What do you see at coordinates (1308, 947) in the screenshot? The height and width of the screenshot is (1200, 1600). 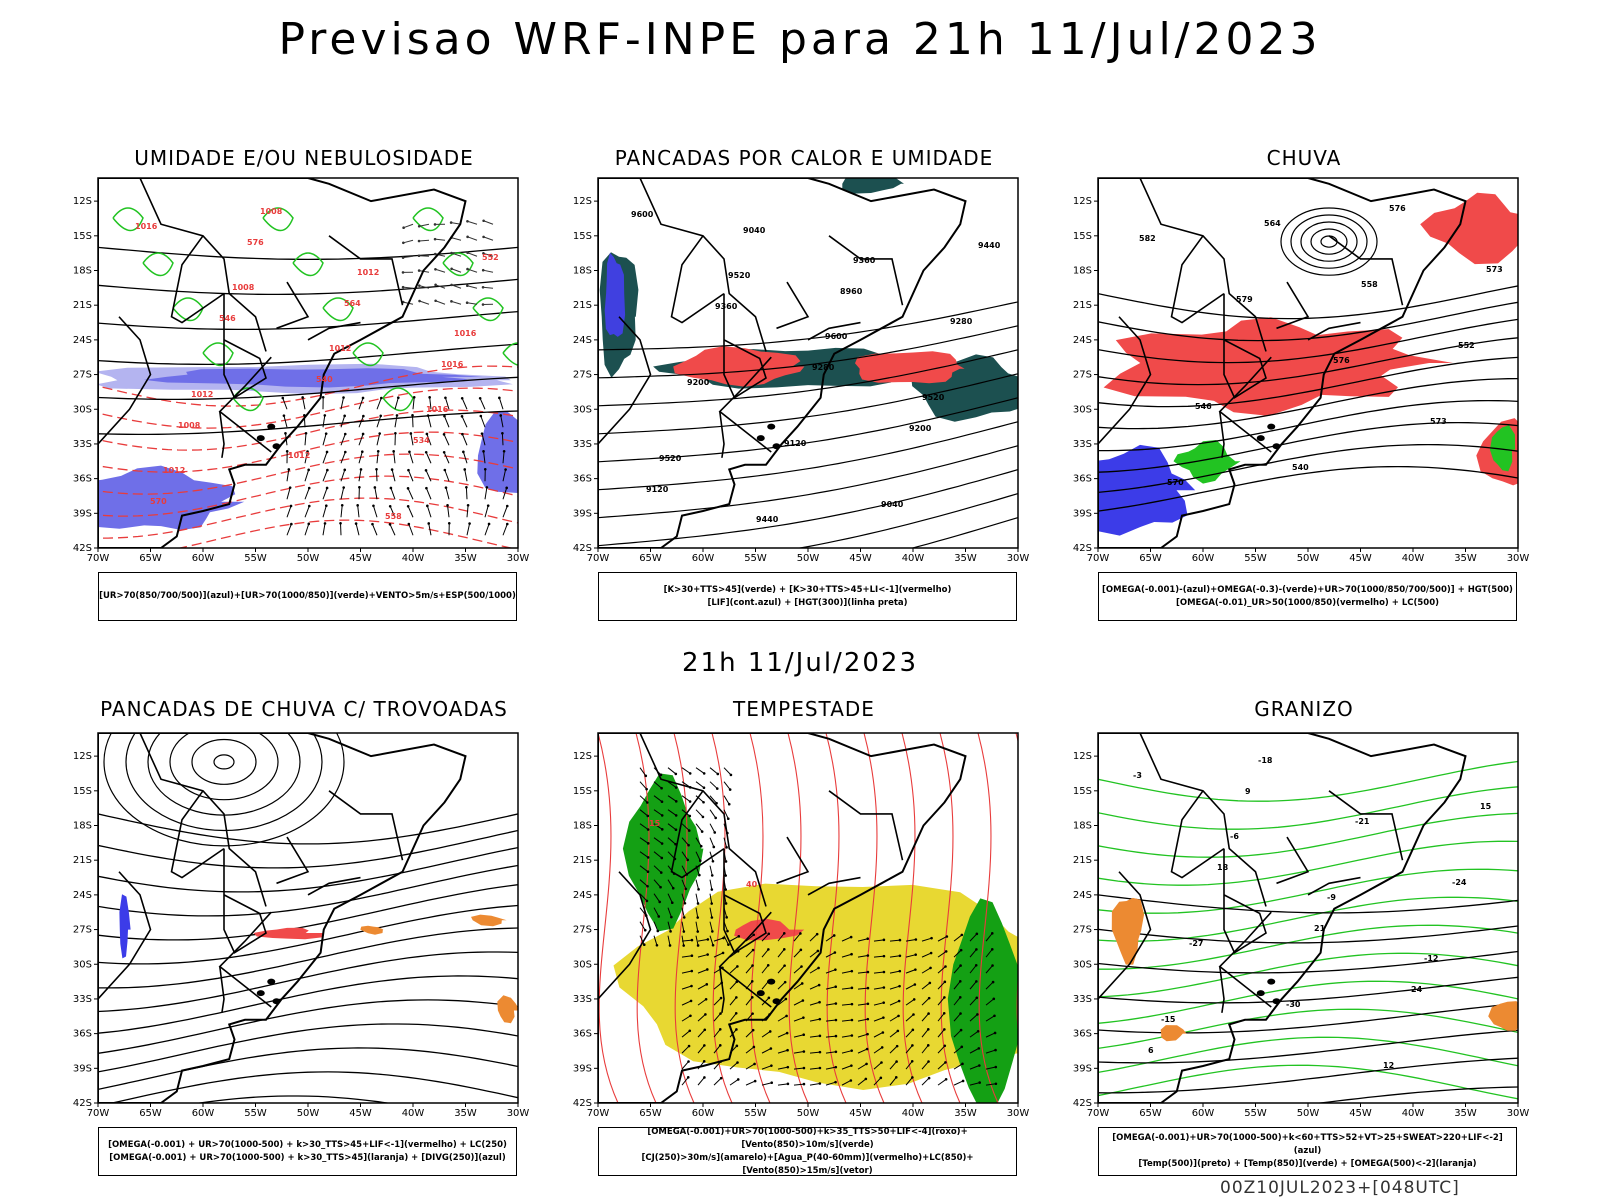 I see `temp850-contour` at bounding box center [1308, 947].